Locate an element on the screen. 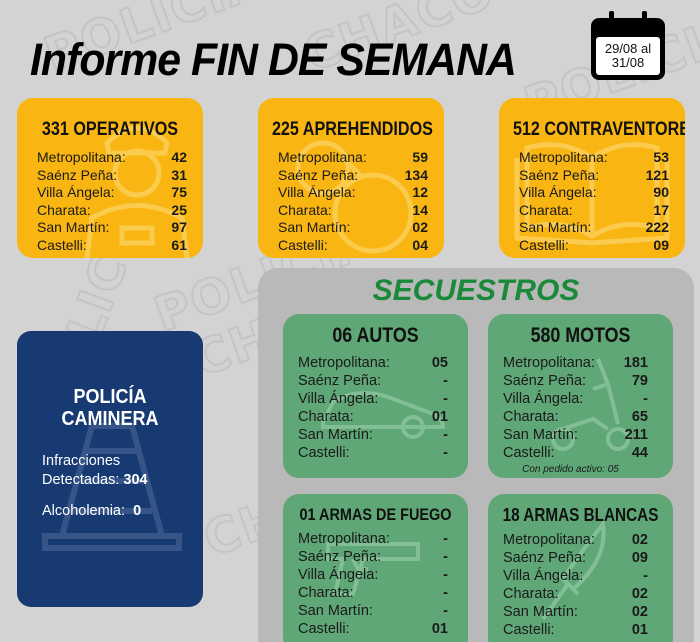  caminera-title-line2: CAMINERA is located at coordinates (110, 419).